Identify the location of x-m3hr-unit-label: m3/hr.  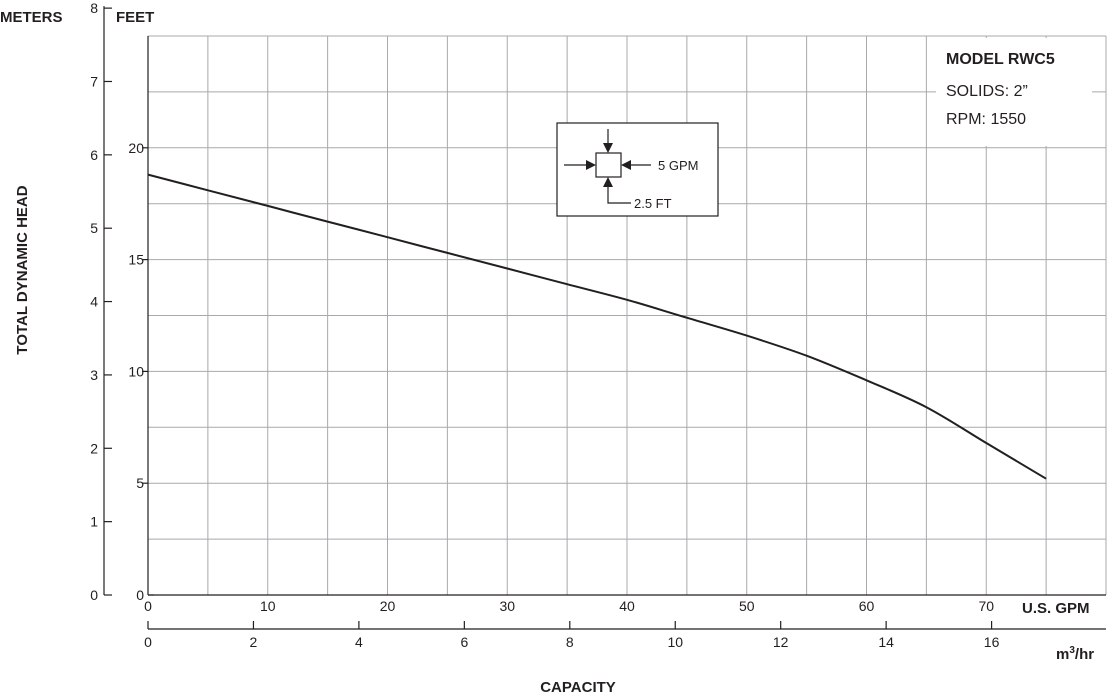
(1075, 654).